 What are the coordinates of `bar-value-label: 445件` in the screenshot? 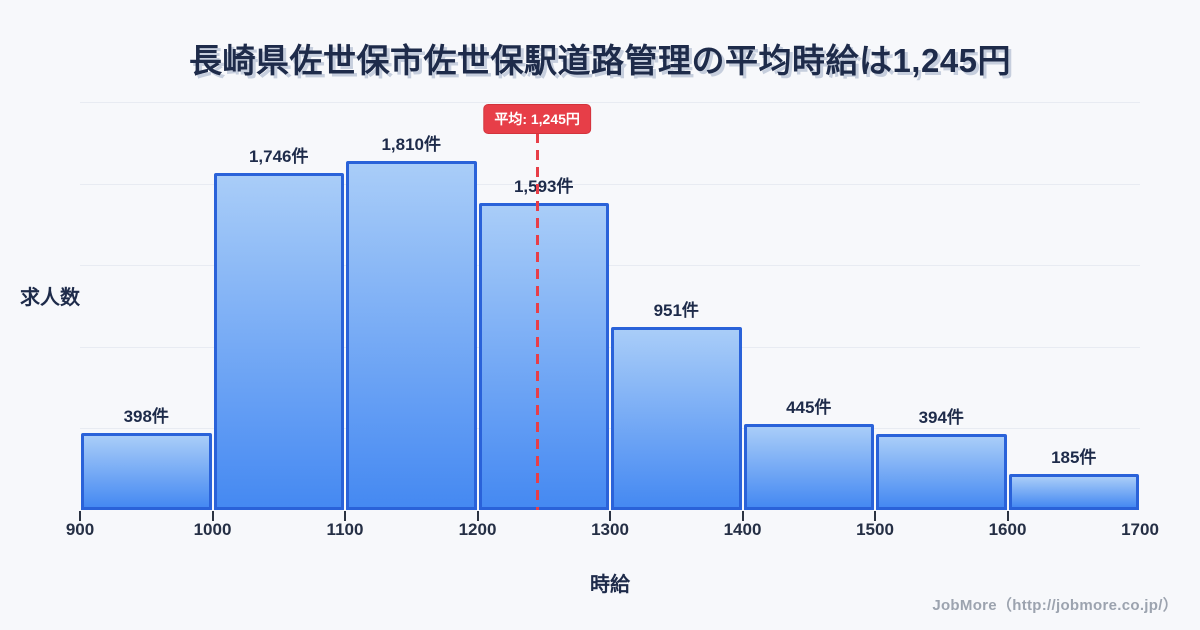 It's located at (809, 407).